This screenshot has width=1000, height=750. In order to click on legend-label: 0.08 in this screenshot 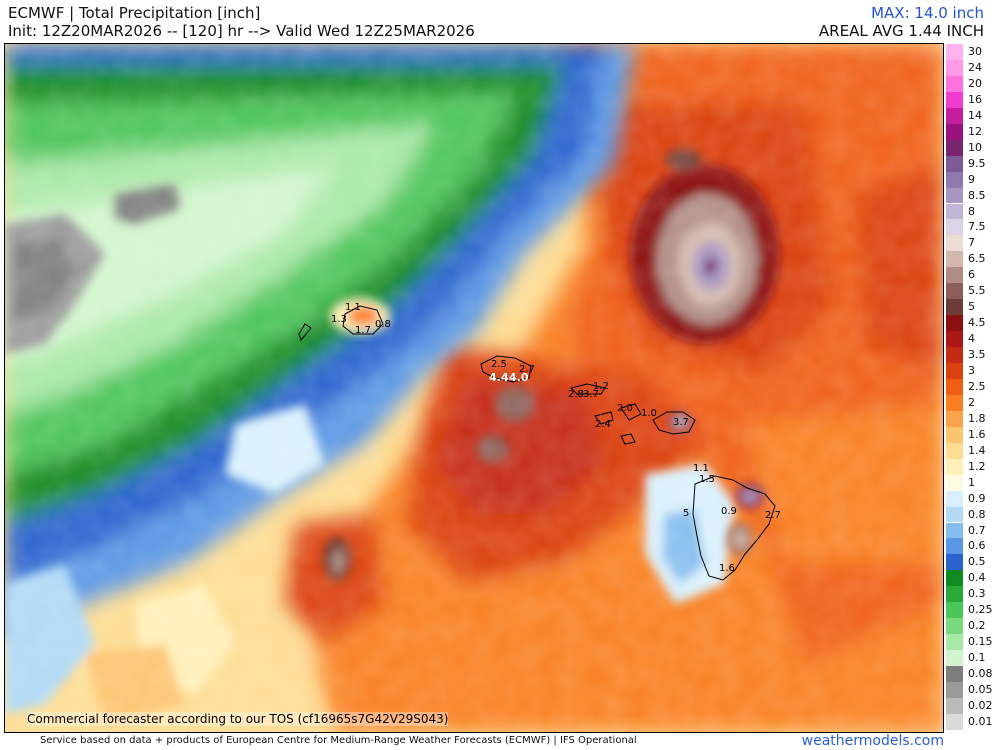, I will do `click(980, 674)`.